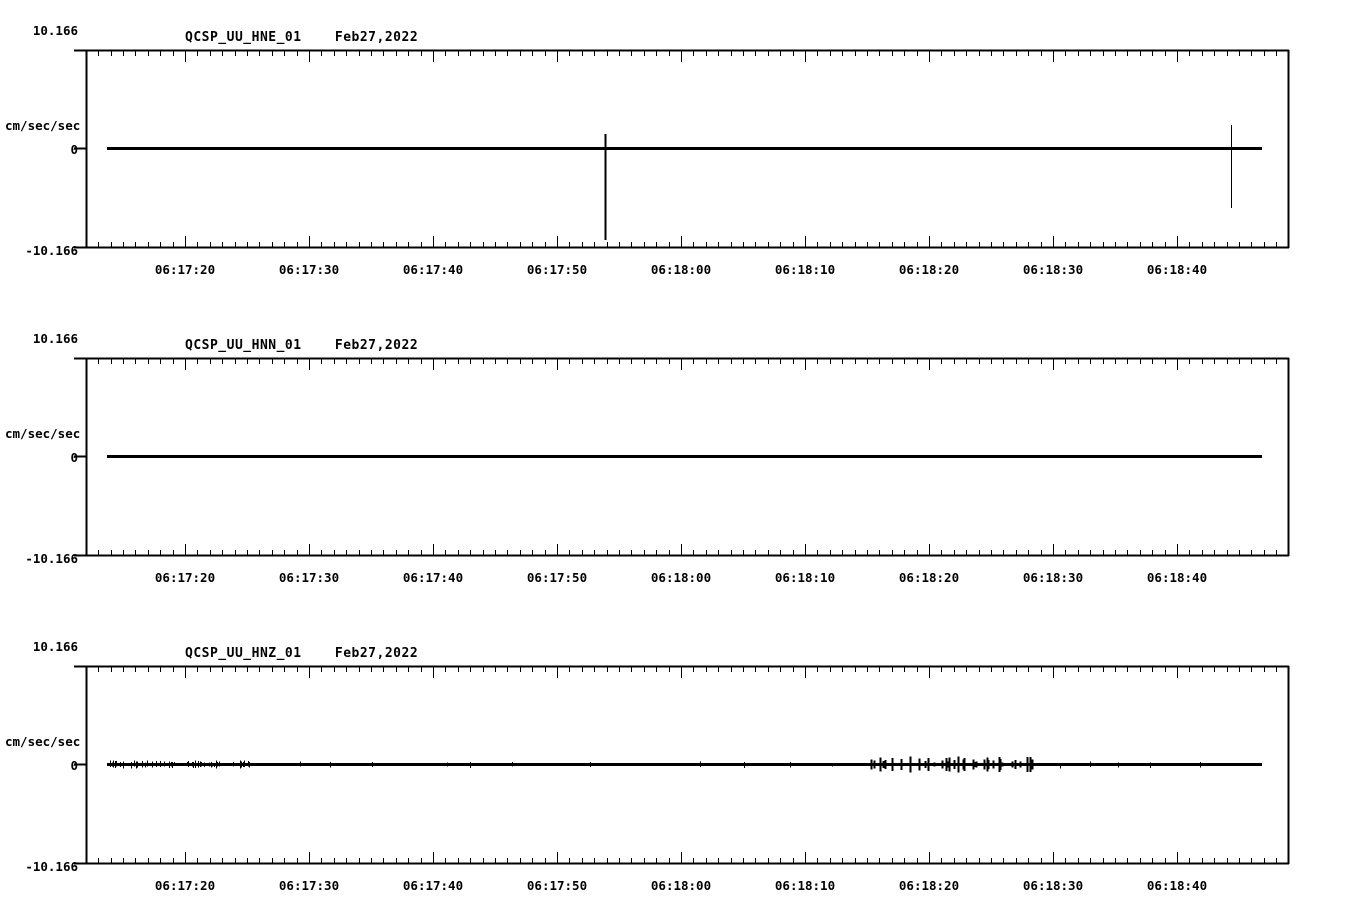  What do you see at coordinates (1177, 577) in the screenshot?
I see `x-tick-label-hnn-8: 06:18:40` at bounding box center [1177, 577].